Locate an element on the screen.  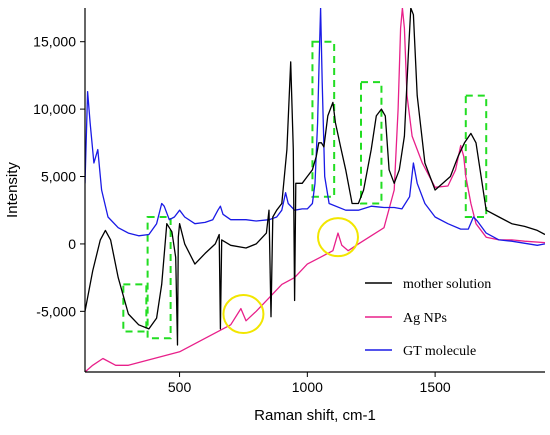
y-tick-label-15000: 15,000 is located at coordinates (54, 42).